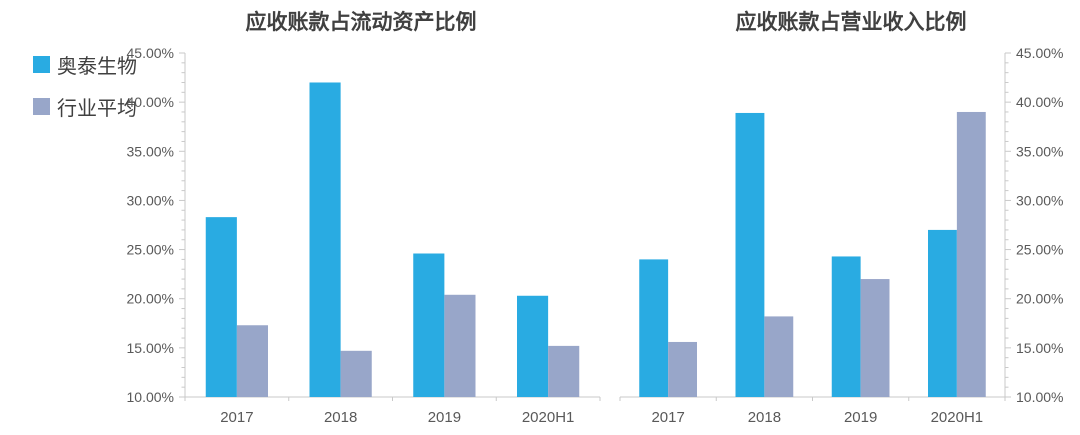 This screenshot has height=435, width=1080. What do you see at coordinates (361, 22) in the screenshot?
I see `left-chart-title: 应收账款占流动资产比例` at bounding box center [361, 22].